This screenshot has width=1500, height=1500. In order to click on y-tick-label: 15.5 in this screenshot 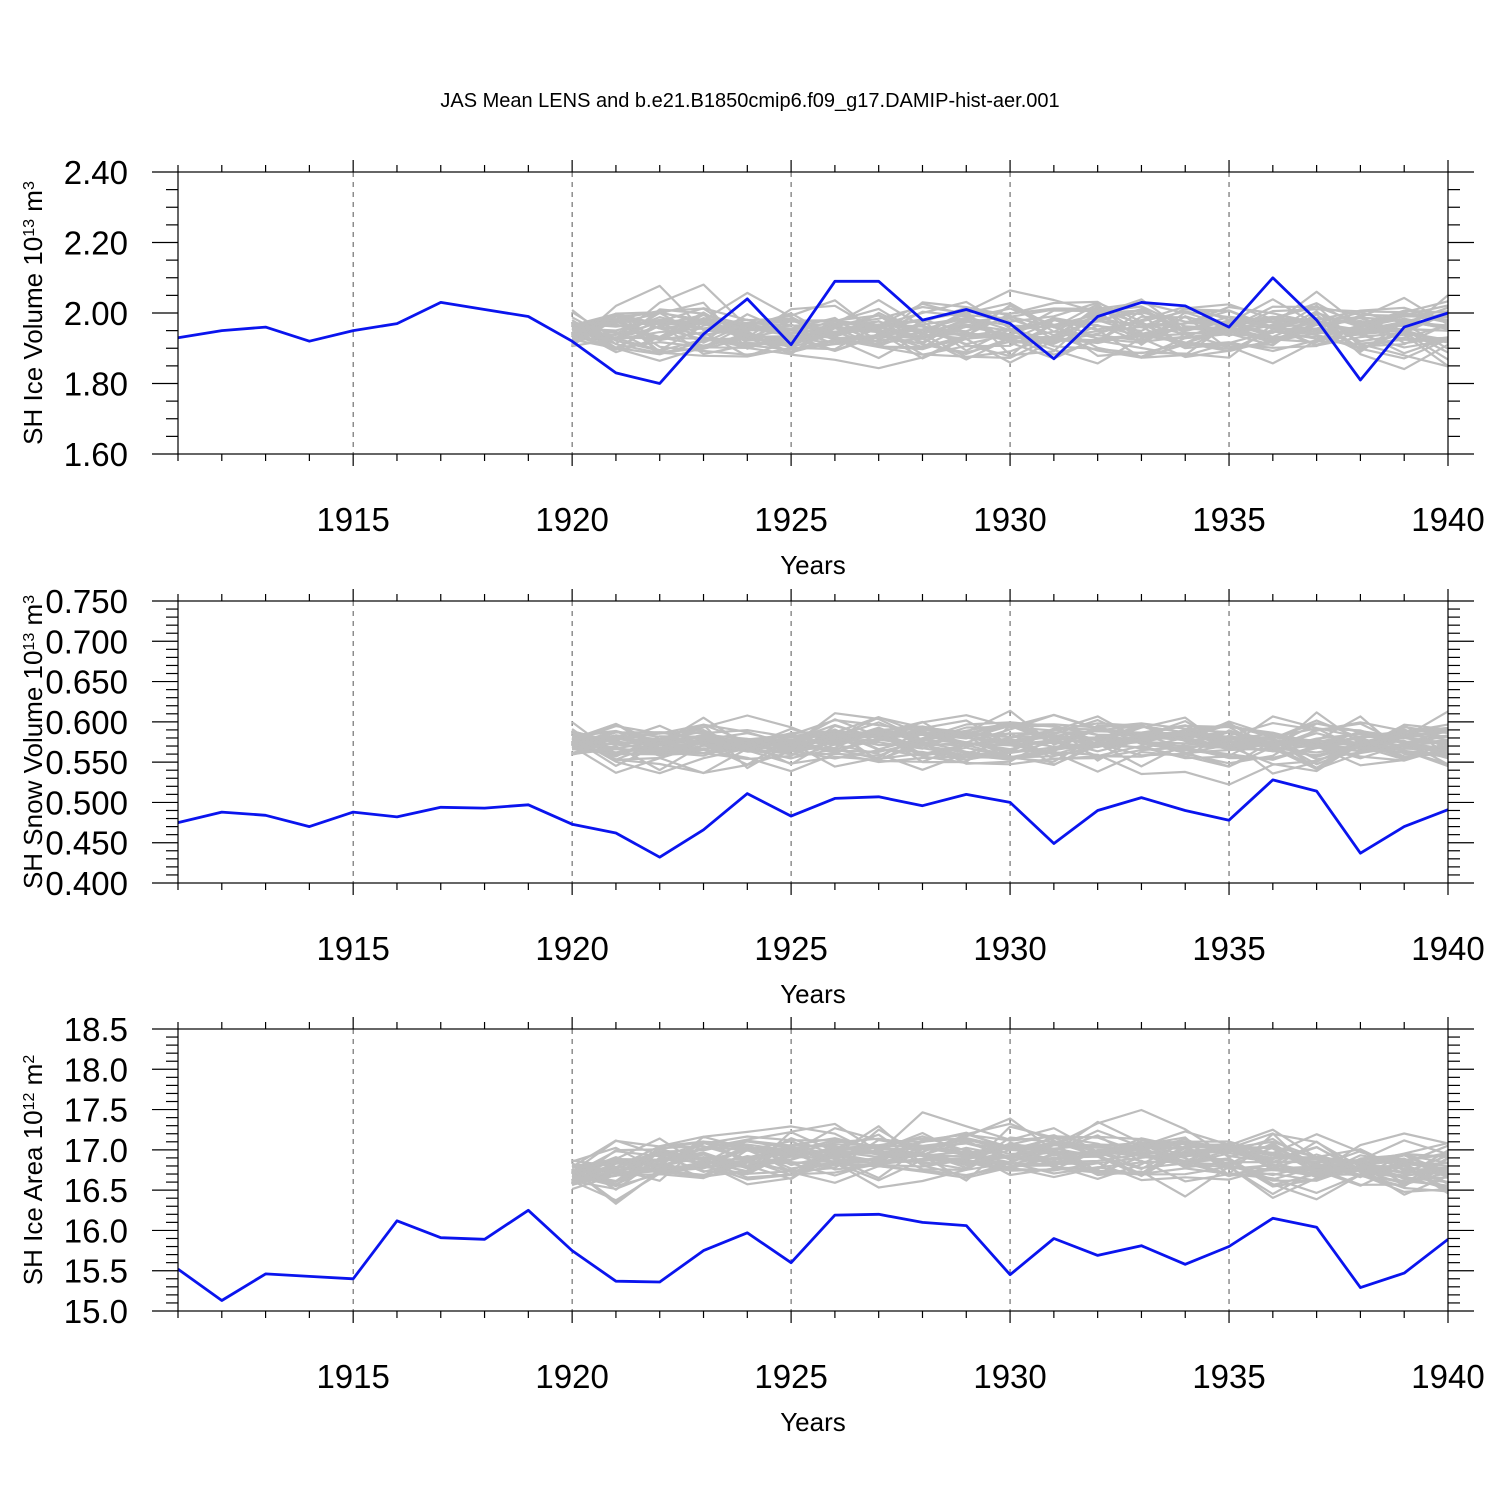, I will do `click(96, 1271)`.